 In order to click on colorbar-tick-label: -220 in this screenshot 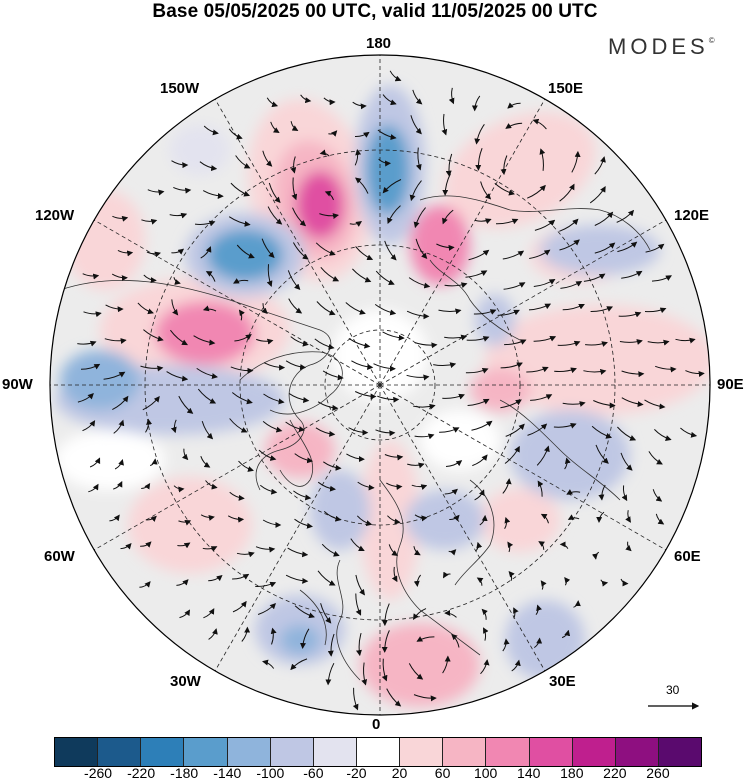, I will do `click(141, 773)`.